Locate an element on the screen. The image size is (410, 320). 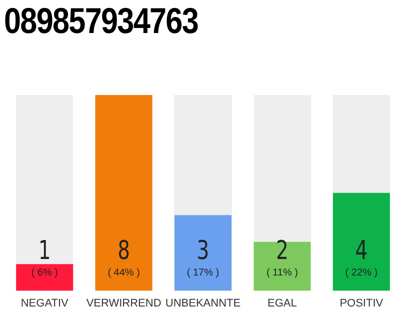
chart-title: 089857934763 is located at coordinates (101, 21).